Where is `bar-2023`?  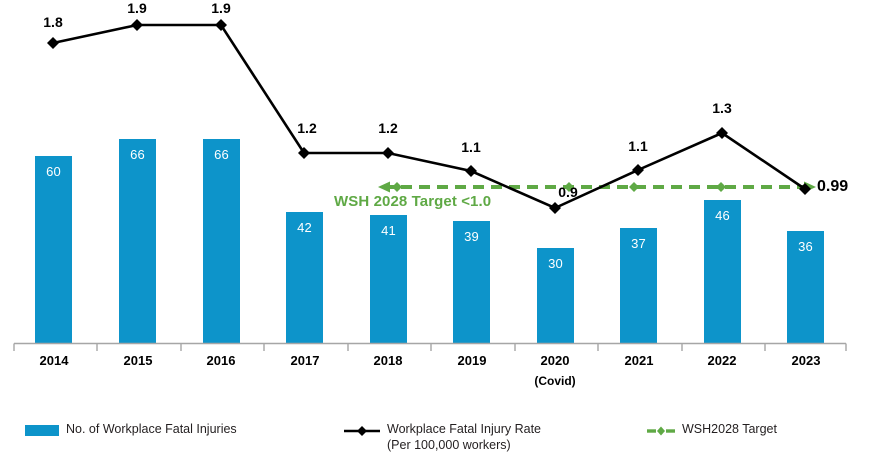 bar-2023 is located at coordinates (805, 287).